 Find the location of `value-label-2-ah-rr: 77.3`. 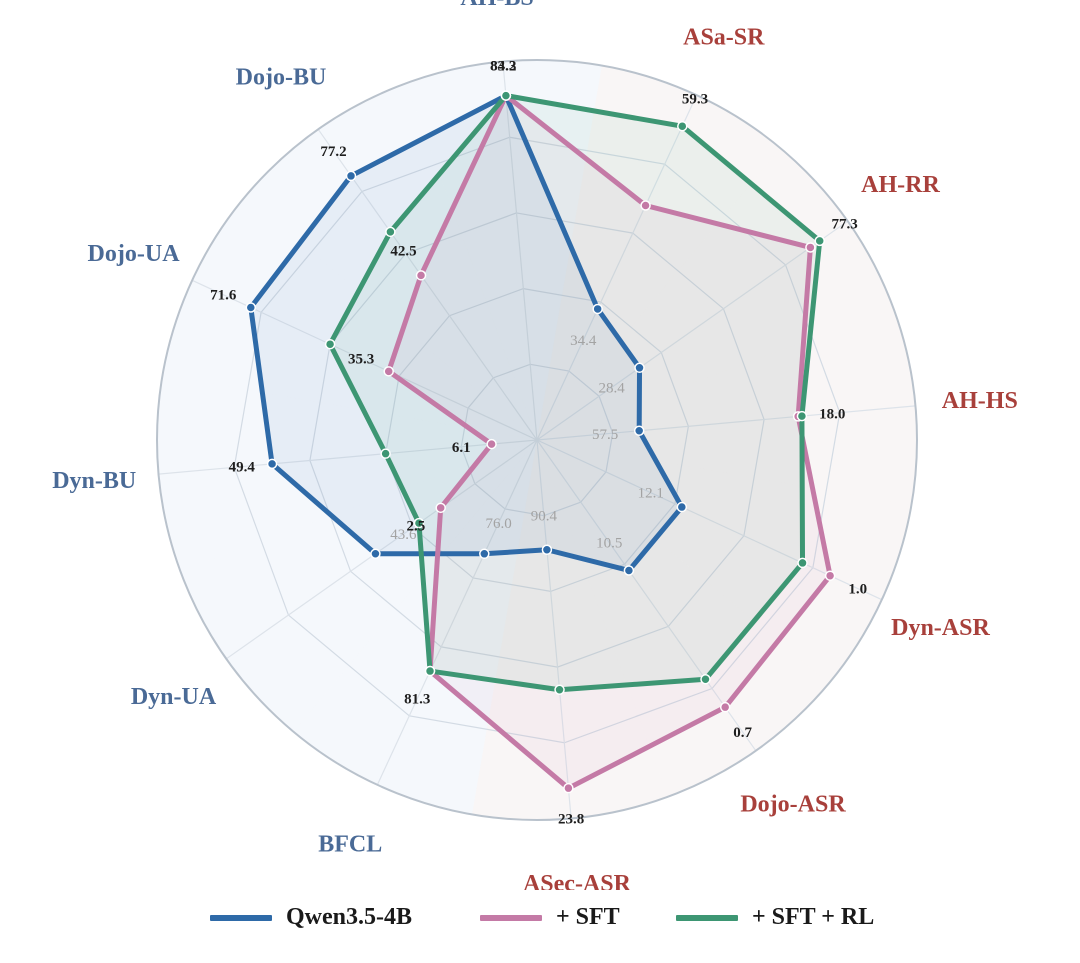

value-label-2-ah-rr: 77.3 is located at coordinates (844, 224).